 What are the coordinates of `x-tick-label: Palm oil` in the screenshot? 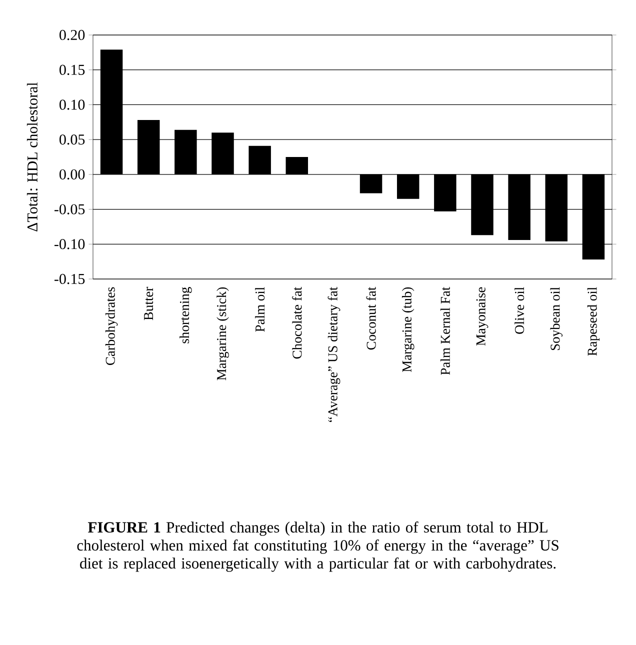 It's located at (260, 309).